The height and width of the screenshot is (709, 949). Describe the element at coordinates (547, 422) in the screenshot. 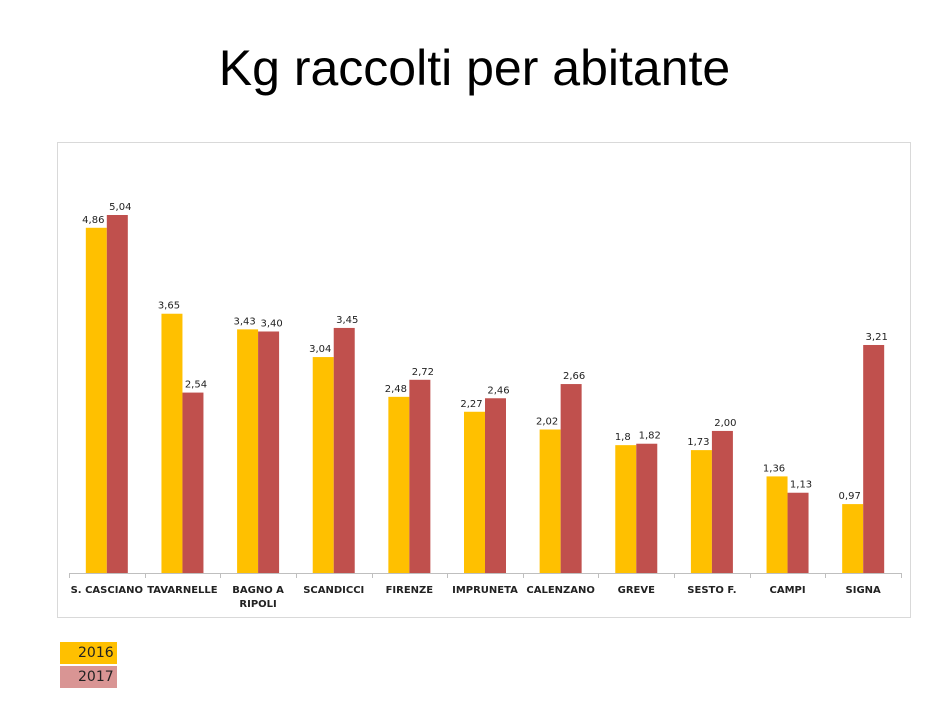

I see `data-label-2016-6: 2,02` at that location.